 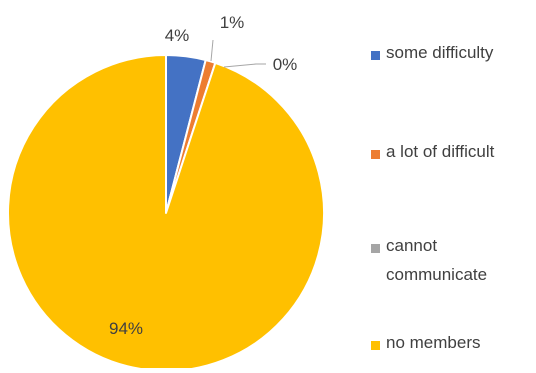 What do you see at coordinates (433, 342) in the screenshot?
I see `legend-label: no members` at bounding box center [433, 342].